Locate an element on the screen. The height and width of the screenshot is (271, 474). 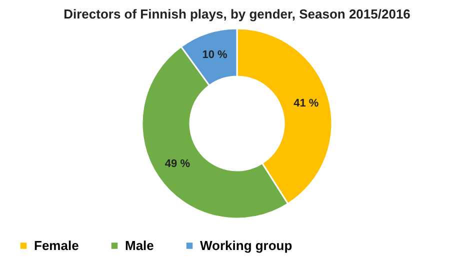
data-label: 41 % is located at coordinates (306, 103).